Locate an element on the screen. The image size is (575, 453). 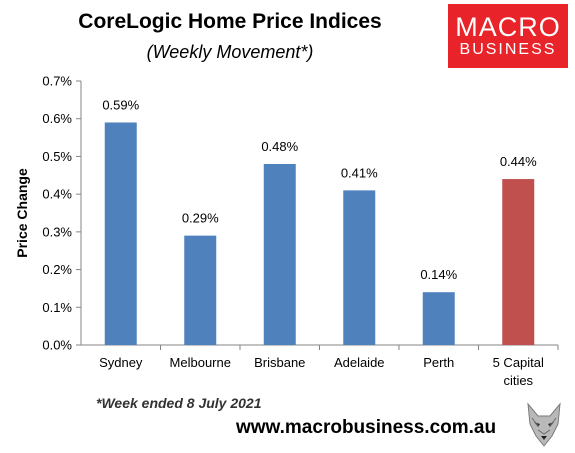
logo-line-business: BUSINESS is located at coordinates (508, 49).